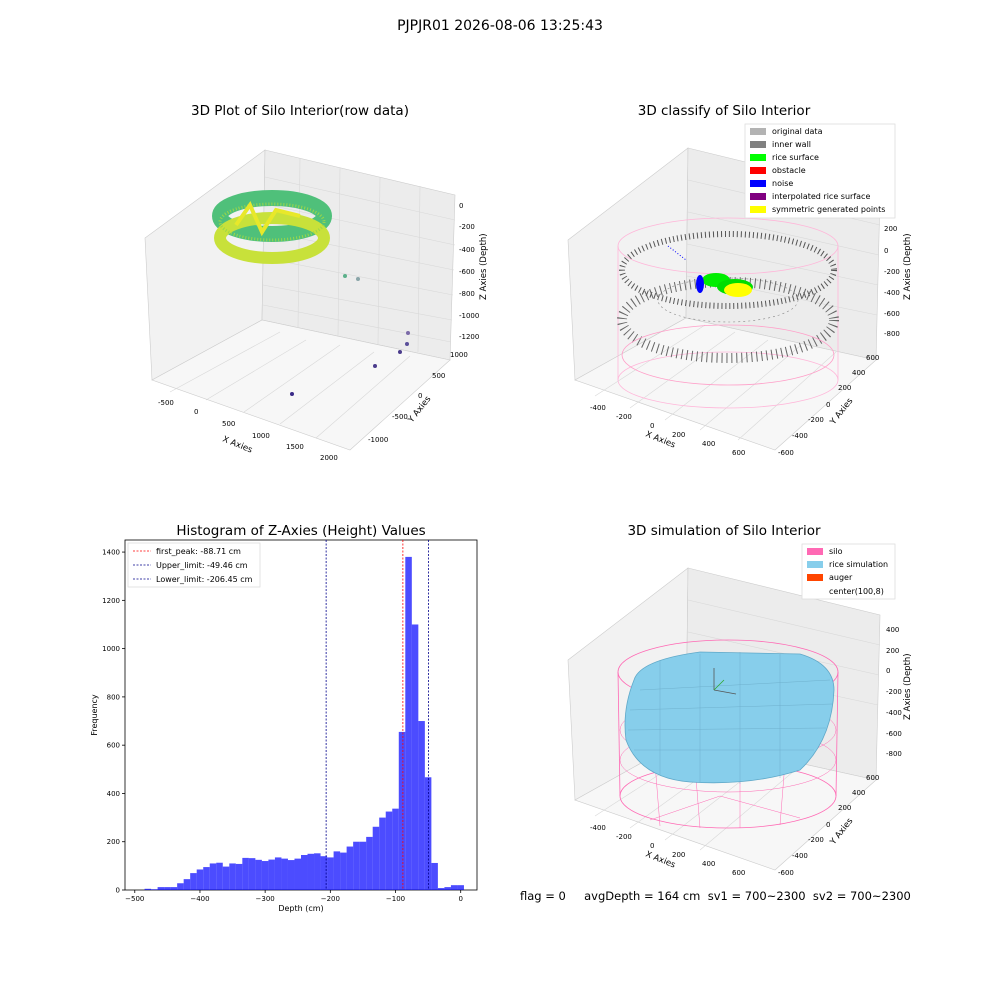  What do you see at coordinates (894, 734) in the screenshot?
I see `p4-ztick-5: -600` at bounding box center [894, 734].